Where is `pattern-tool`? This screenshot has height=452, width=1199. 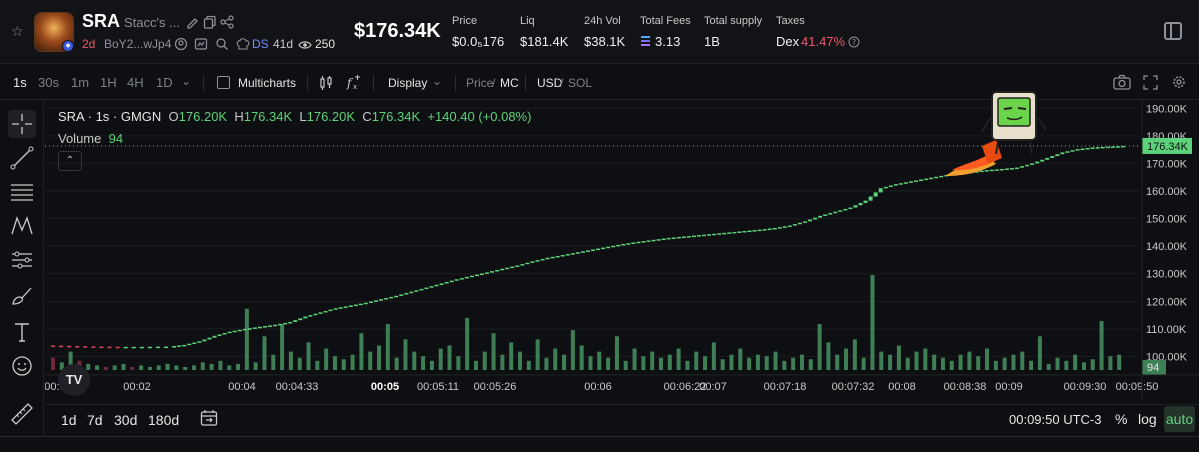
pattern-tool is located at coordinates (22, 226).